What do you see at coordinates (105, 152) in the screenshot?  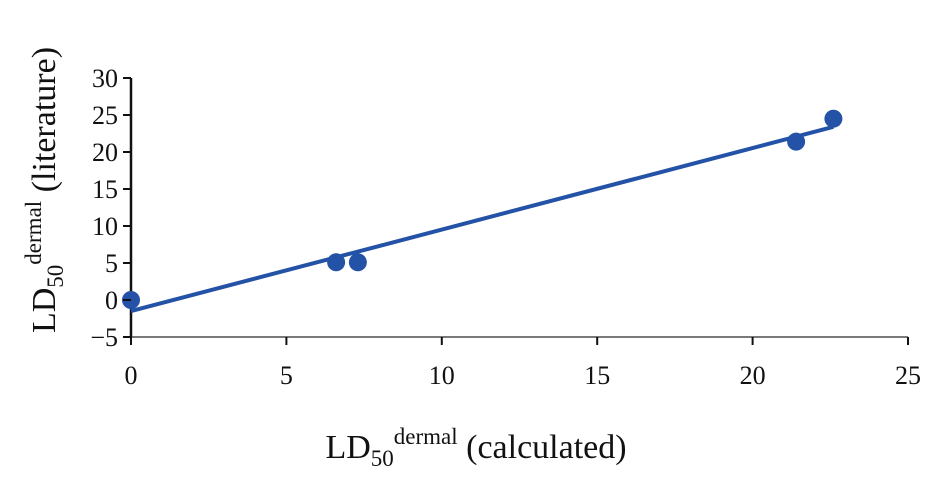 I see `y-tick-label: 20` at bounding box center [105, 152].